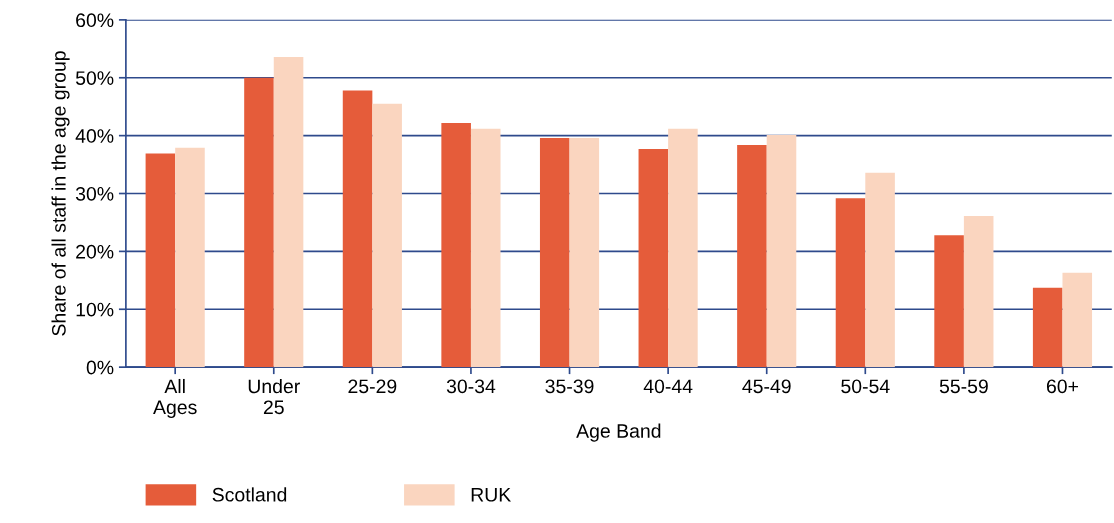 The width and height of the screenshot is (1114, 523). What do you see at coordinates (249, 494) in the screenshot?
I see `legend-label: Scotland` at bounding box center [249, 494].